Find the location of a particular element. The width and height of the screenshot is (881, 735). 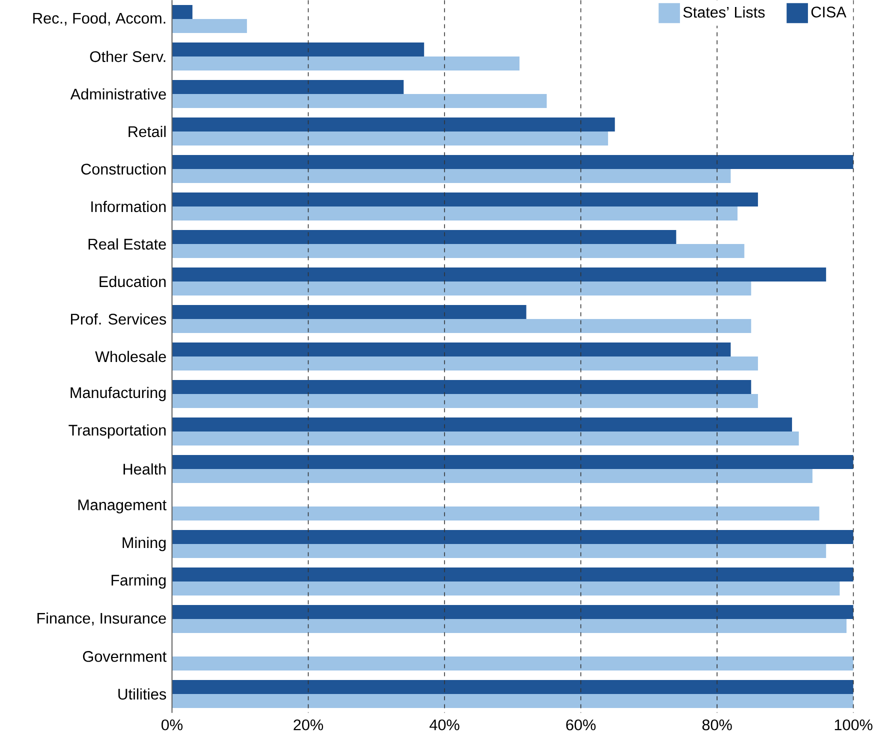

x-tick-label: 80% is located at coordinates (717, 724).